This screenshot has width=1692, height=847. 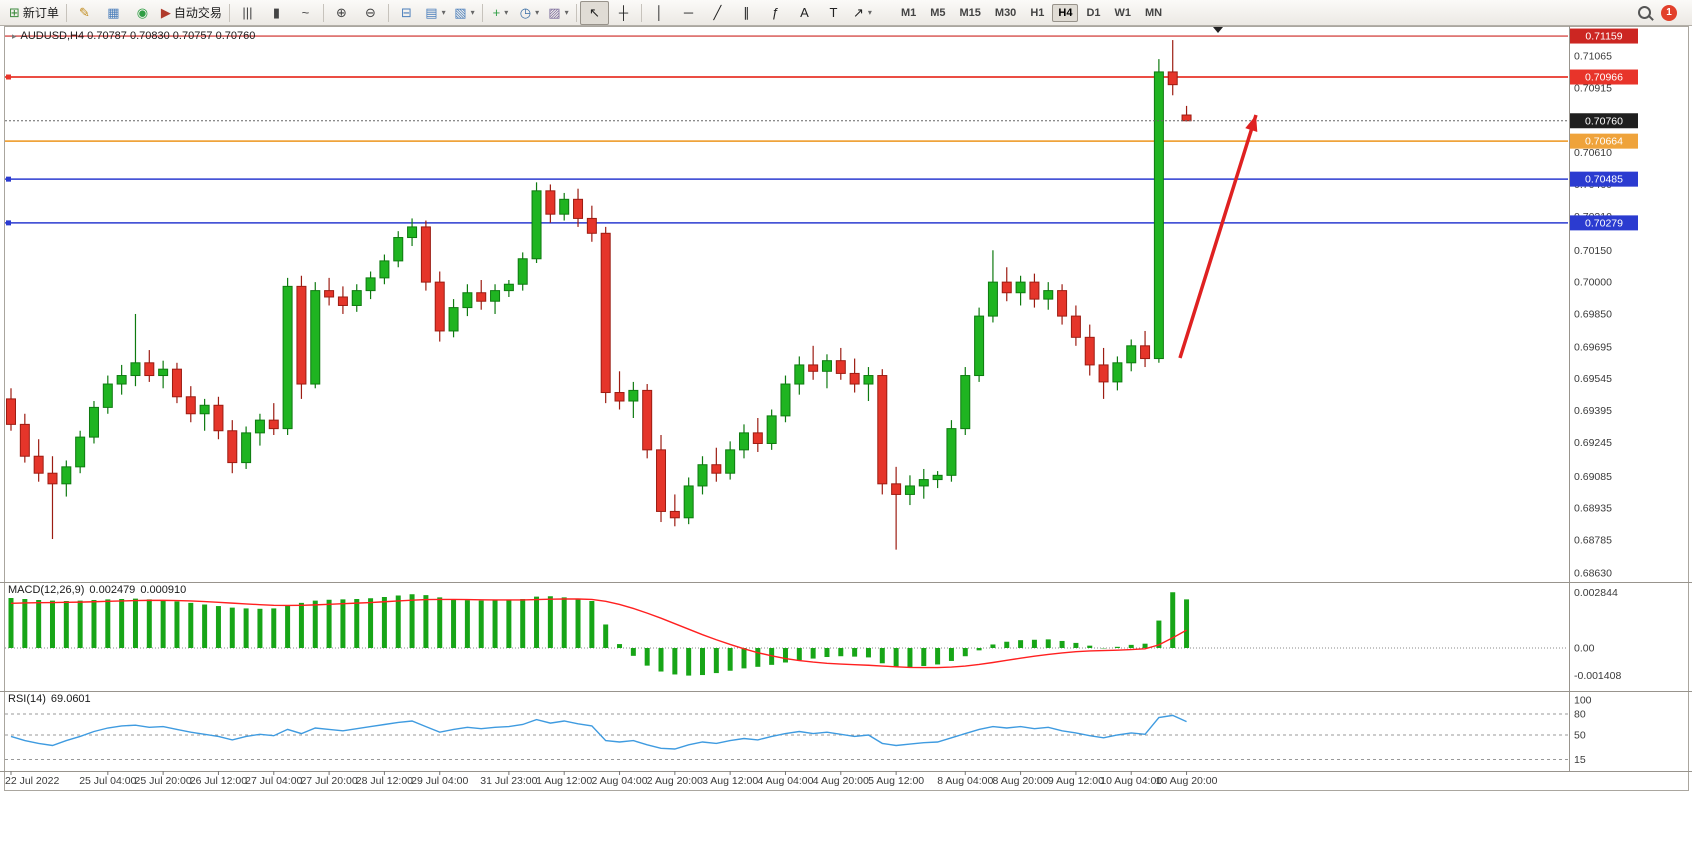 What do you see at coordinates (746, 13) in the screenshot?
I see `channel-icon: ∥` at bounding box center [746, 13].